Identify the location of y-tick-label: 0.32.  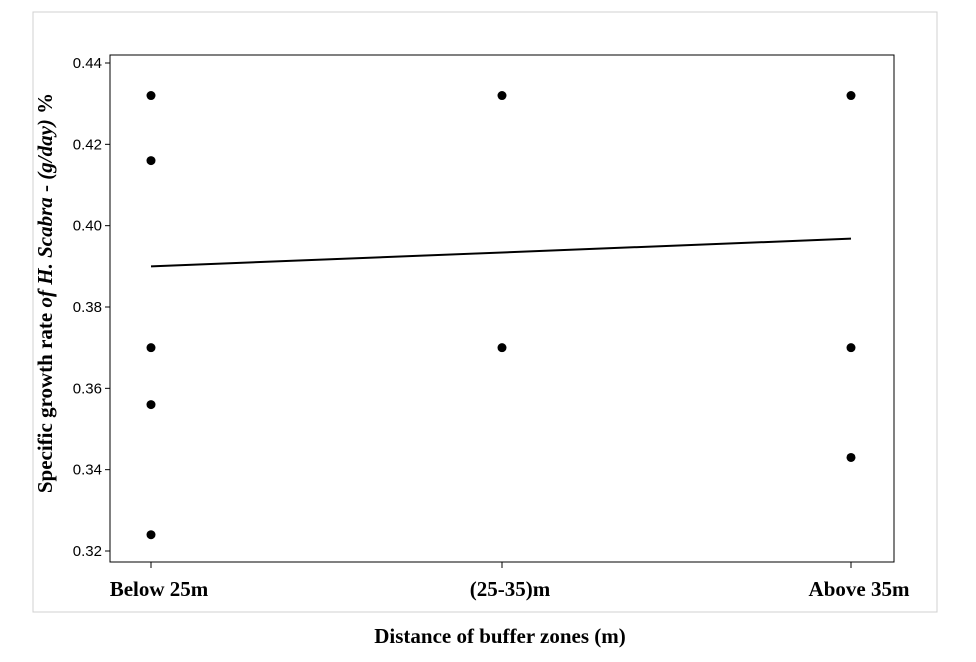
(87, 551).